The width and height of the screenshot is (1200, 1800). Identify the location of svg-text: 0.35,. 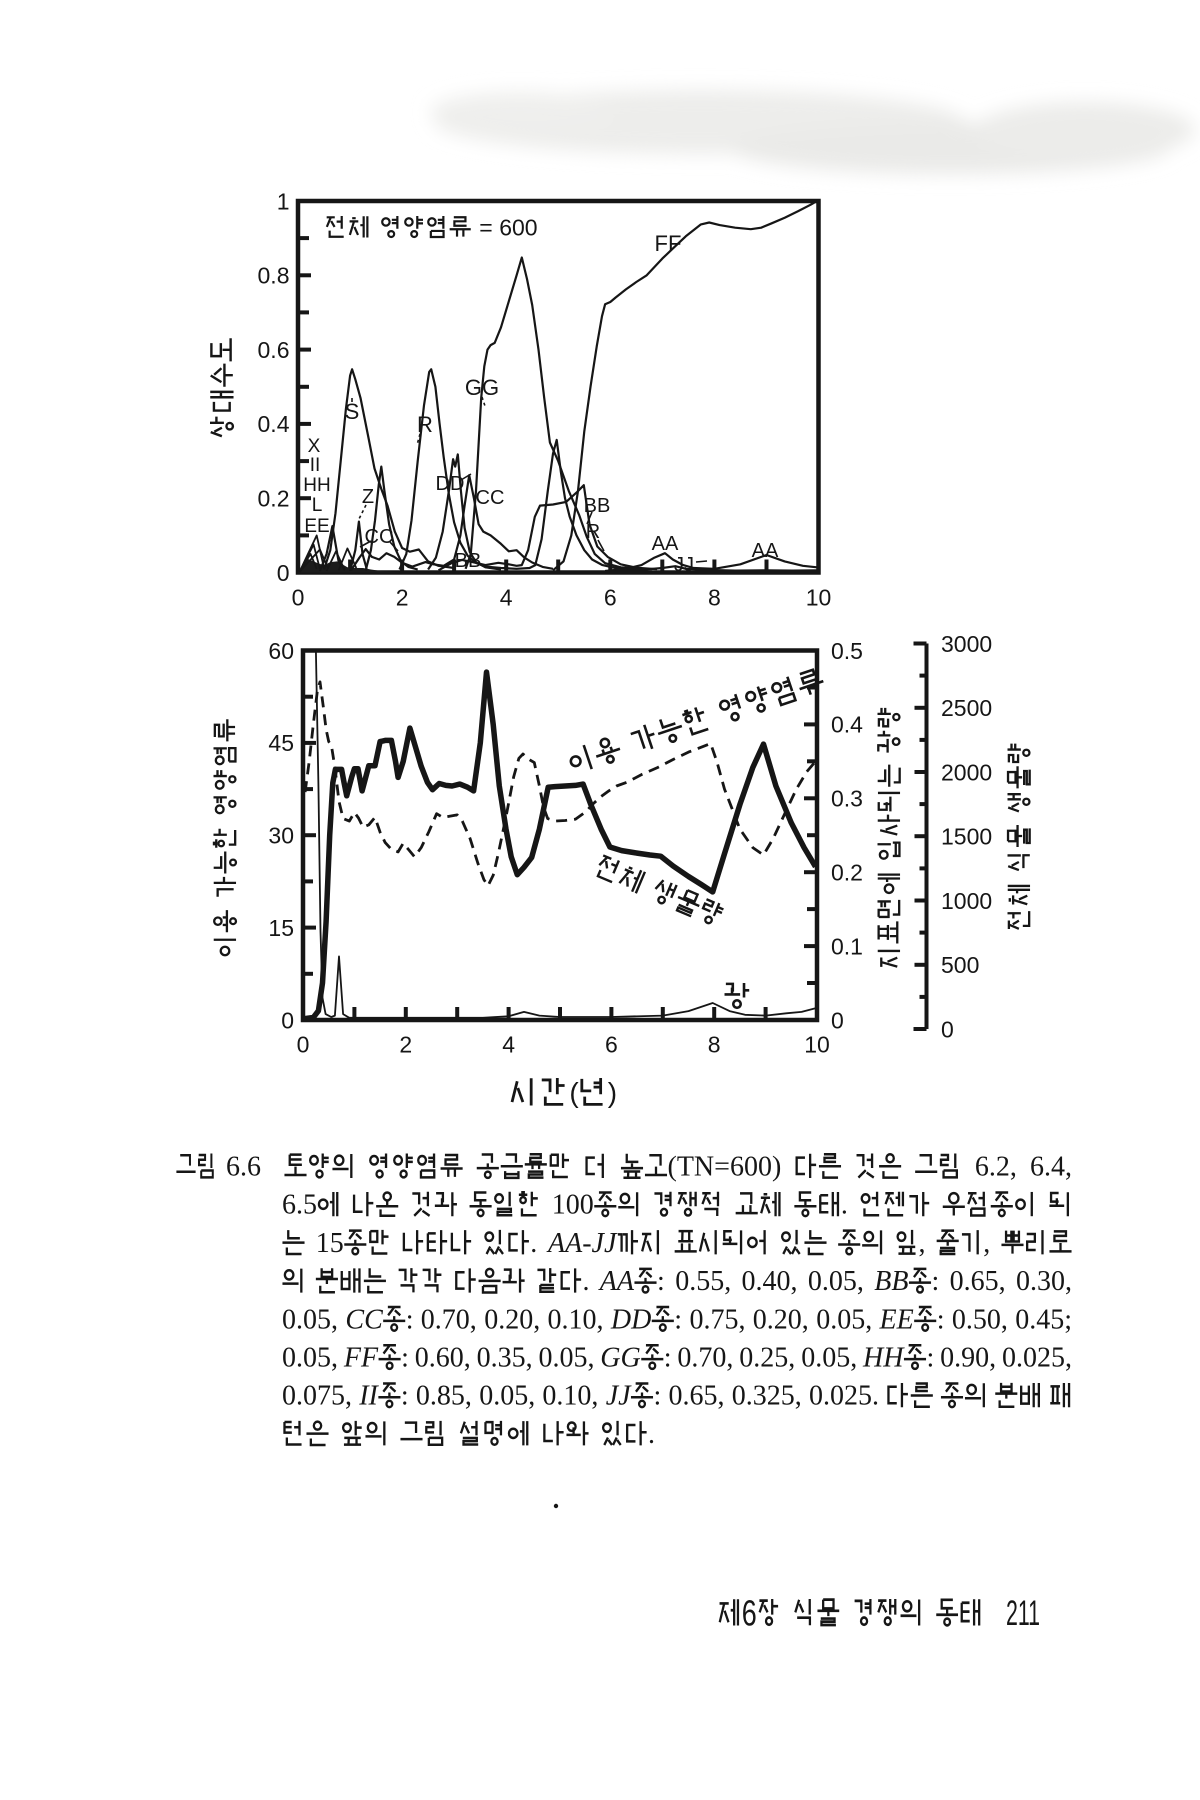
(505, 1358).